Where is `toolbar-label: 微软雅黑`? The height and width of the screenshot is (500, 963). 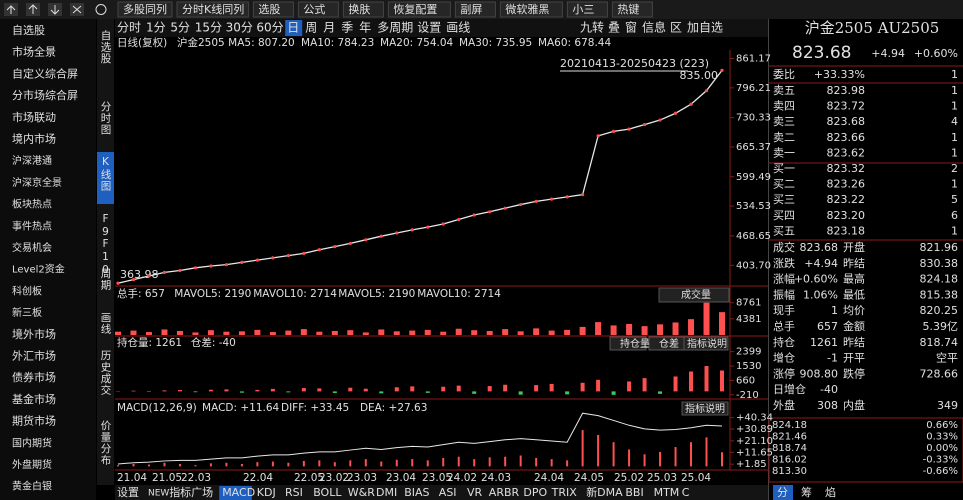 toolbar-label: 微软雅黑 is located at coordinates (527, 9).